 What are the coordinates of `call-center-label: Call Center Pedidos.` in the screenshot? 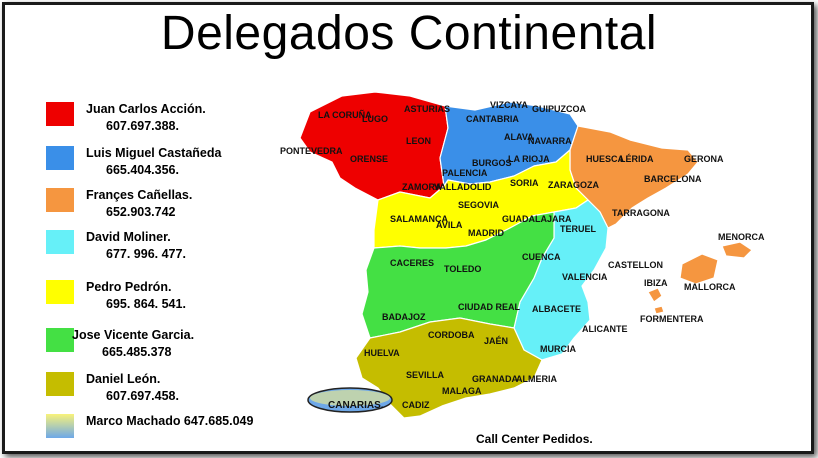 It's located at (534, 439).